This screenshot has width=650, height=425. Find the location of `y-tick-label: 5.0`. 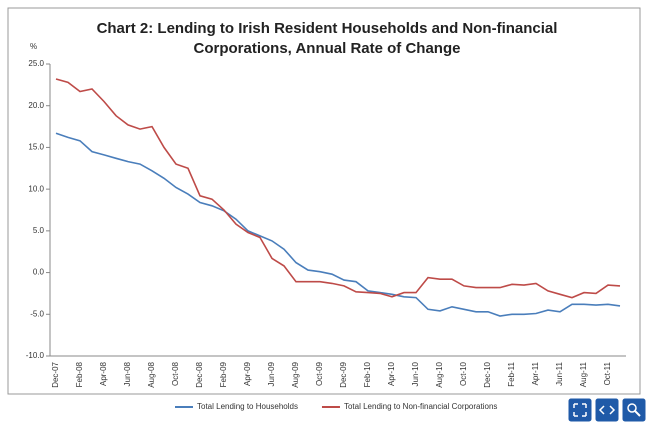

y-tick-label: 5.0 is located at coordinates (39, 230).